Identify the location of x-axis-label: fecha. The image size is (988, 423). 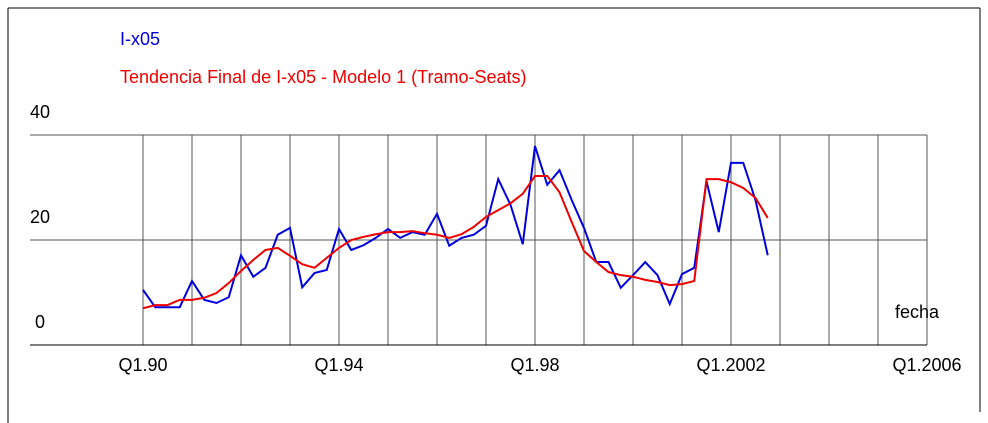
(917, 312).